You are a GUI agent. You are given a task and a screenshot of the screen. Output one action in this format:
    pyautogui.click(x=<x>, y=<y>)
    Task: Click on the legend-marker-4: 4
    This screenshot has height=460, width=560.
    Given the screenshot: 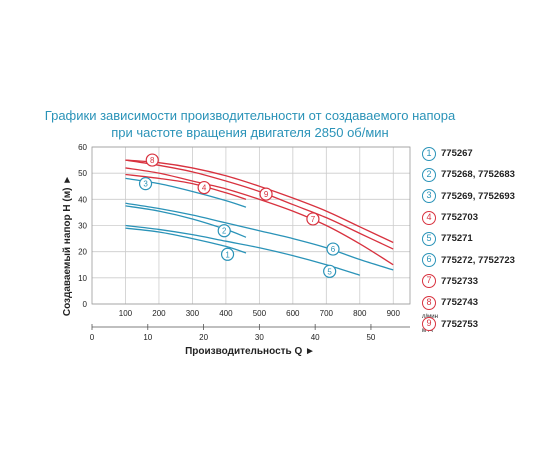 What is the action you would take?
    pyautogui.click(x=429, y=217)
    